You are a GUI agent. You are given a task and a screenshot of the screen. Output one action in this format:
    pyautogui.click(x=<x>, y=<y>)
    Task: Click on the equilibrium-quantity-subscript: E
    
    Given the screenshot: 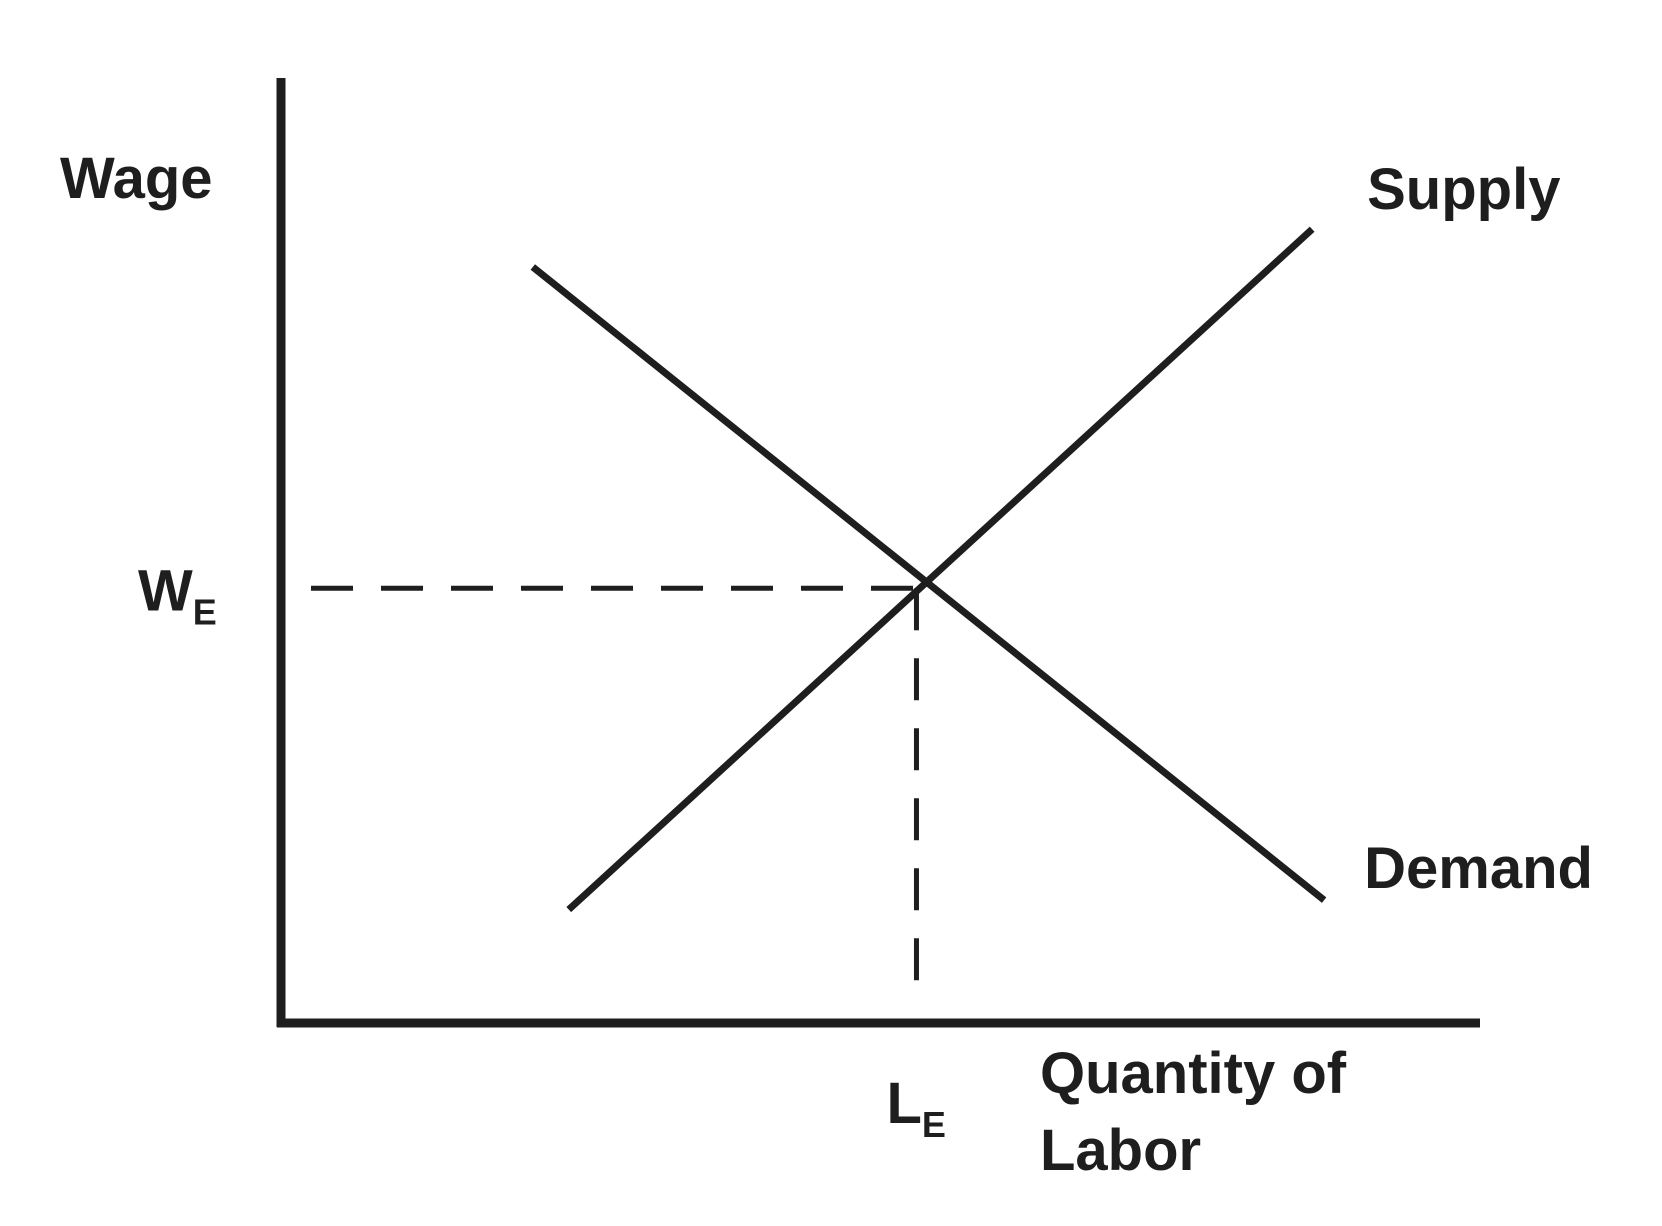 What is the action you would take?
    pyautogui.click(x=934, y=1124)
    